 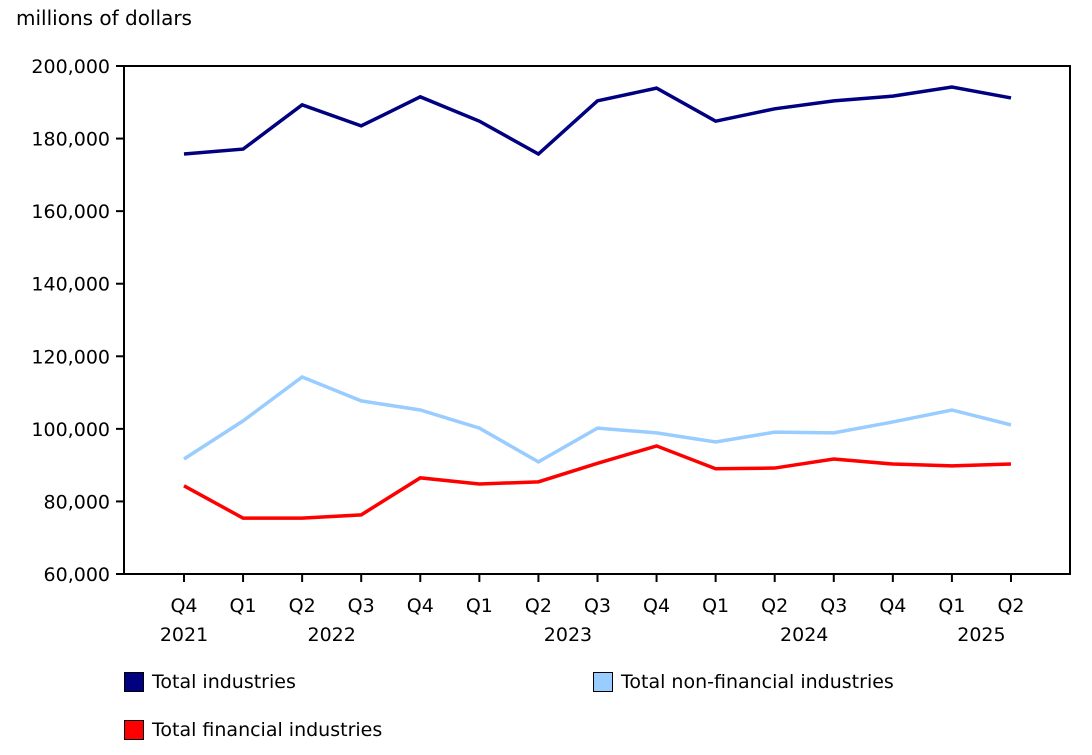 I want to click on y-tick-label: 200,000, so click(x=70, y=67).